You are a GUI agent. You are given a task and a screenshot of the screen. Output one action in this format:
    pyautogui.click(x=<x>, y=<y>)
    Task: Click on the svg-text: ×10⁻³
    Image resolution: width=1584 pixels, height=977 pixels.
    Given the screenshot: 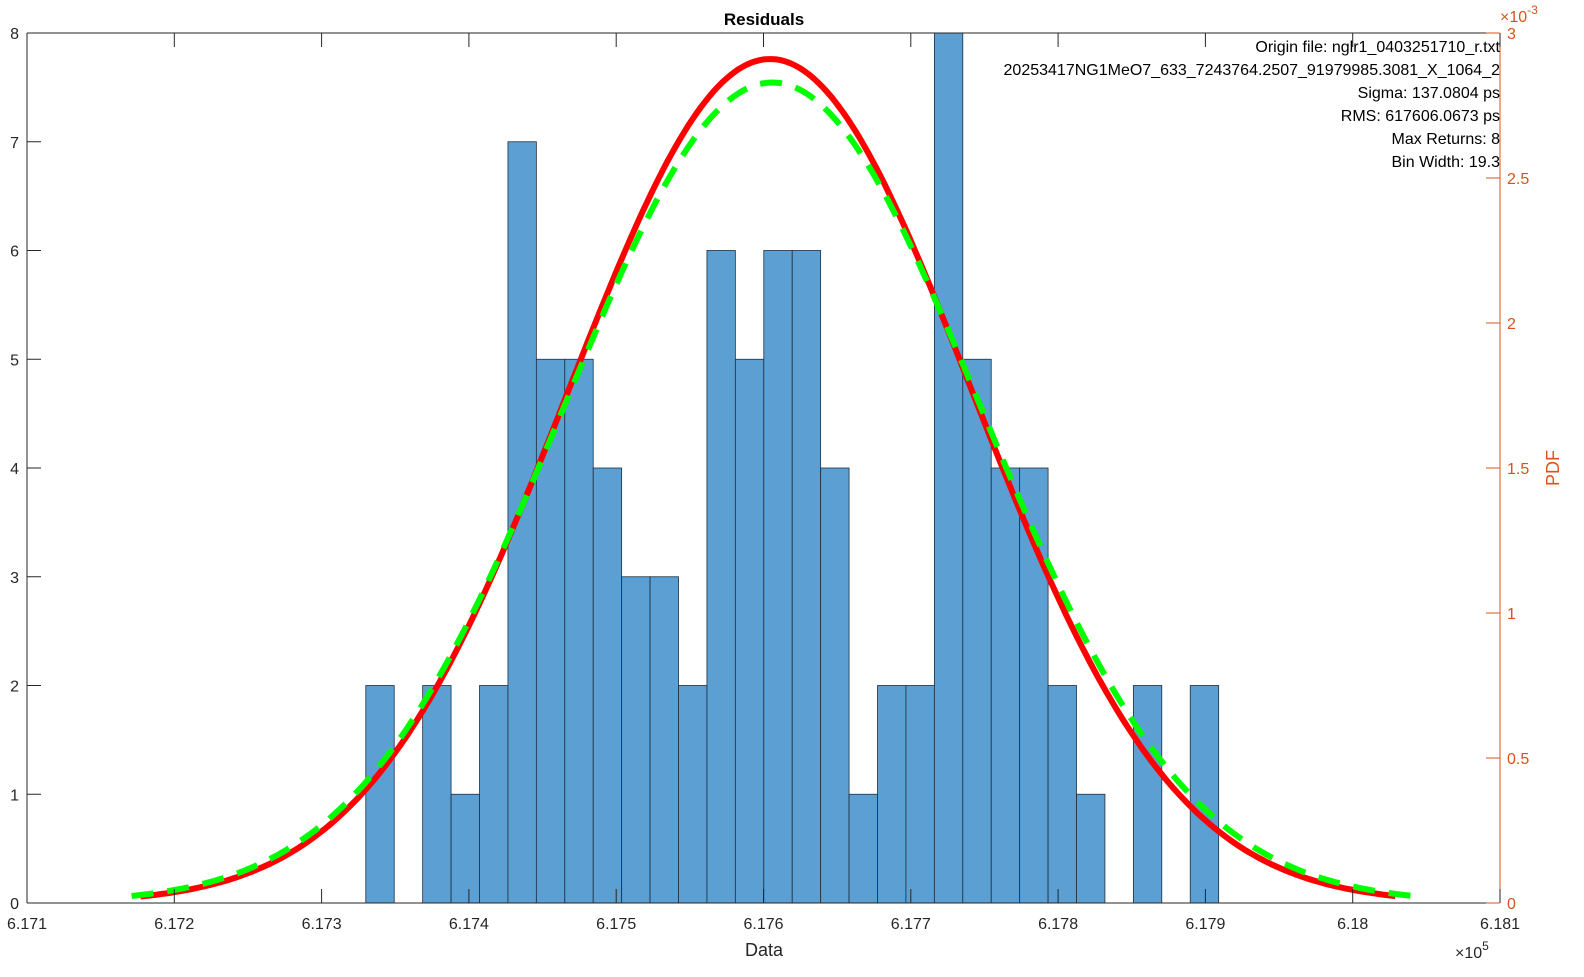 What is the action you would take?
    pyautogui.click(x=1519, y=14)
    